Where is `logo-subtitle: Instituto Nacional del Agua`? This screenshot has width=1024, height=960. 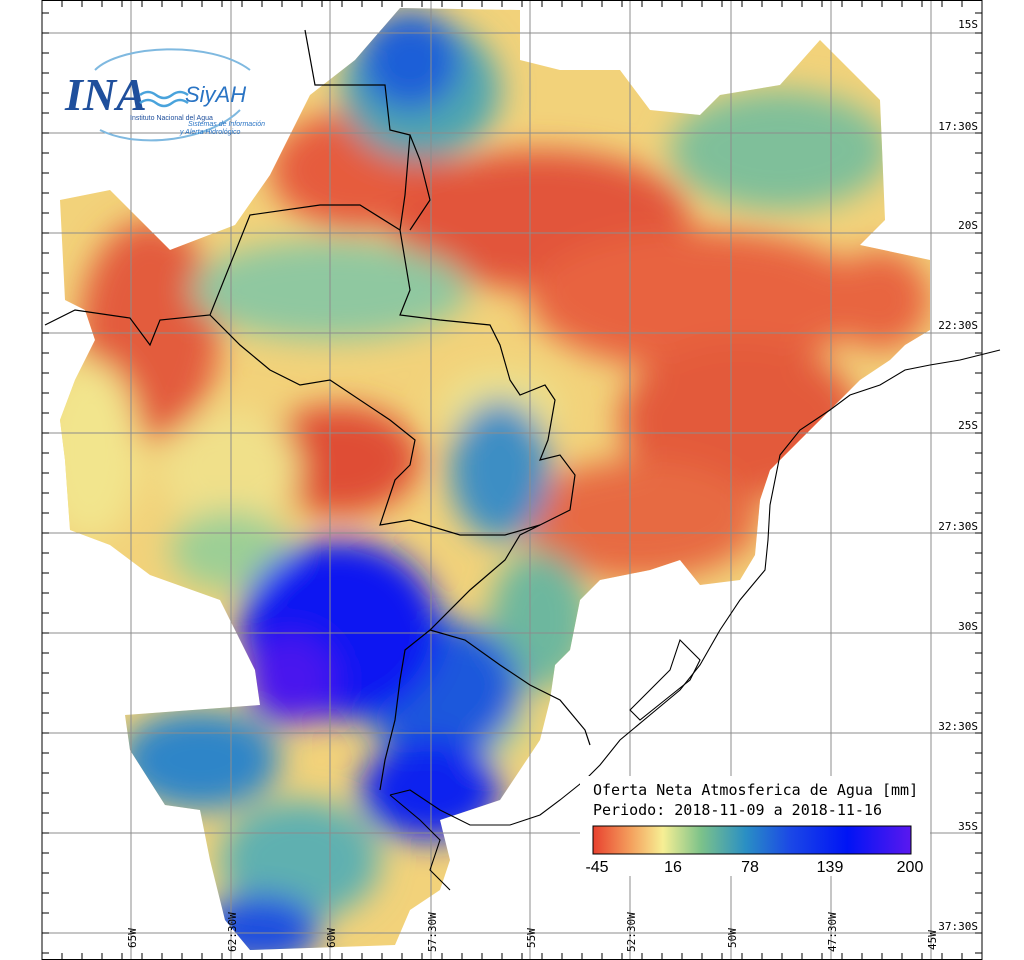
logo-subtitle: Instituto Nacional del Agua is located at coordinates (171, 118).